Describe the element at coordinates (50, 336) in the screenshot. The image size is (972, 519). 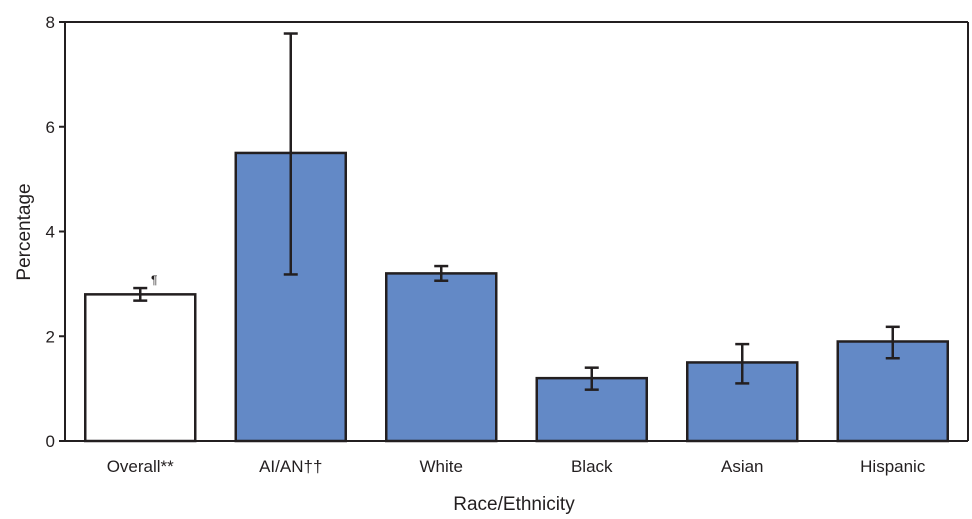
I see `y-tick-label: 2` at that location.